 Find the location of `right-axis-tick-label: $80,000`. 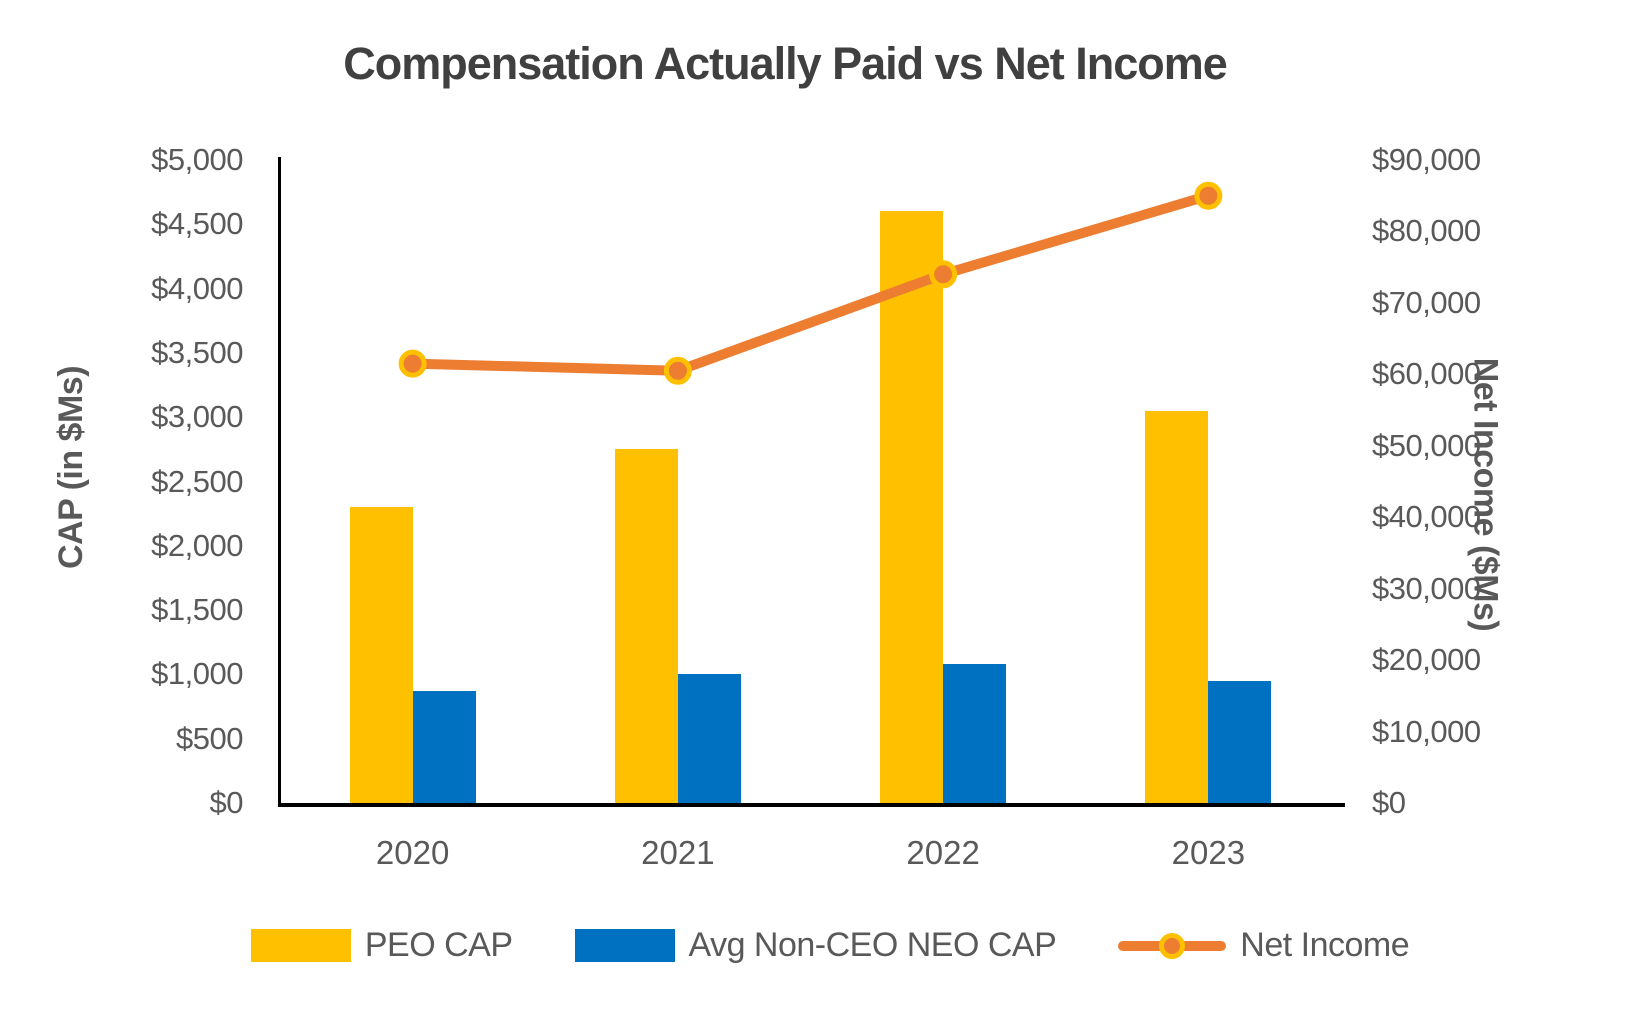

right-axis-tick-label: $80,000 is located at coordinates (1426, 231).